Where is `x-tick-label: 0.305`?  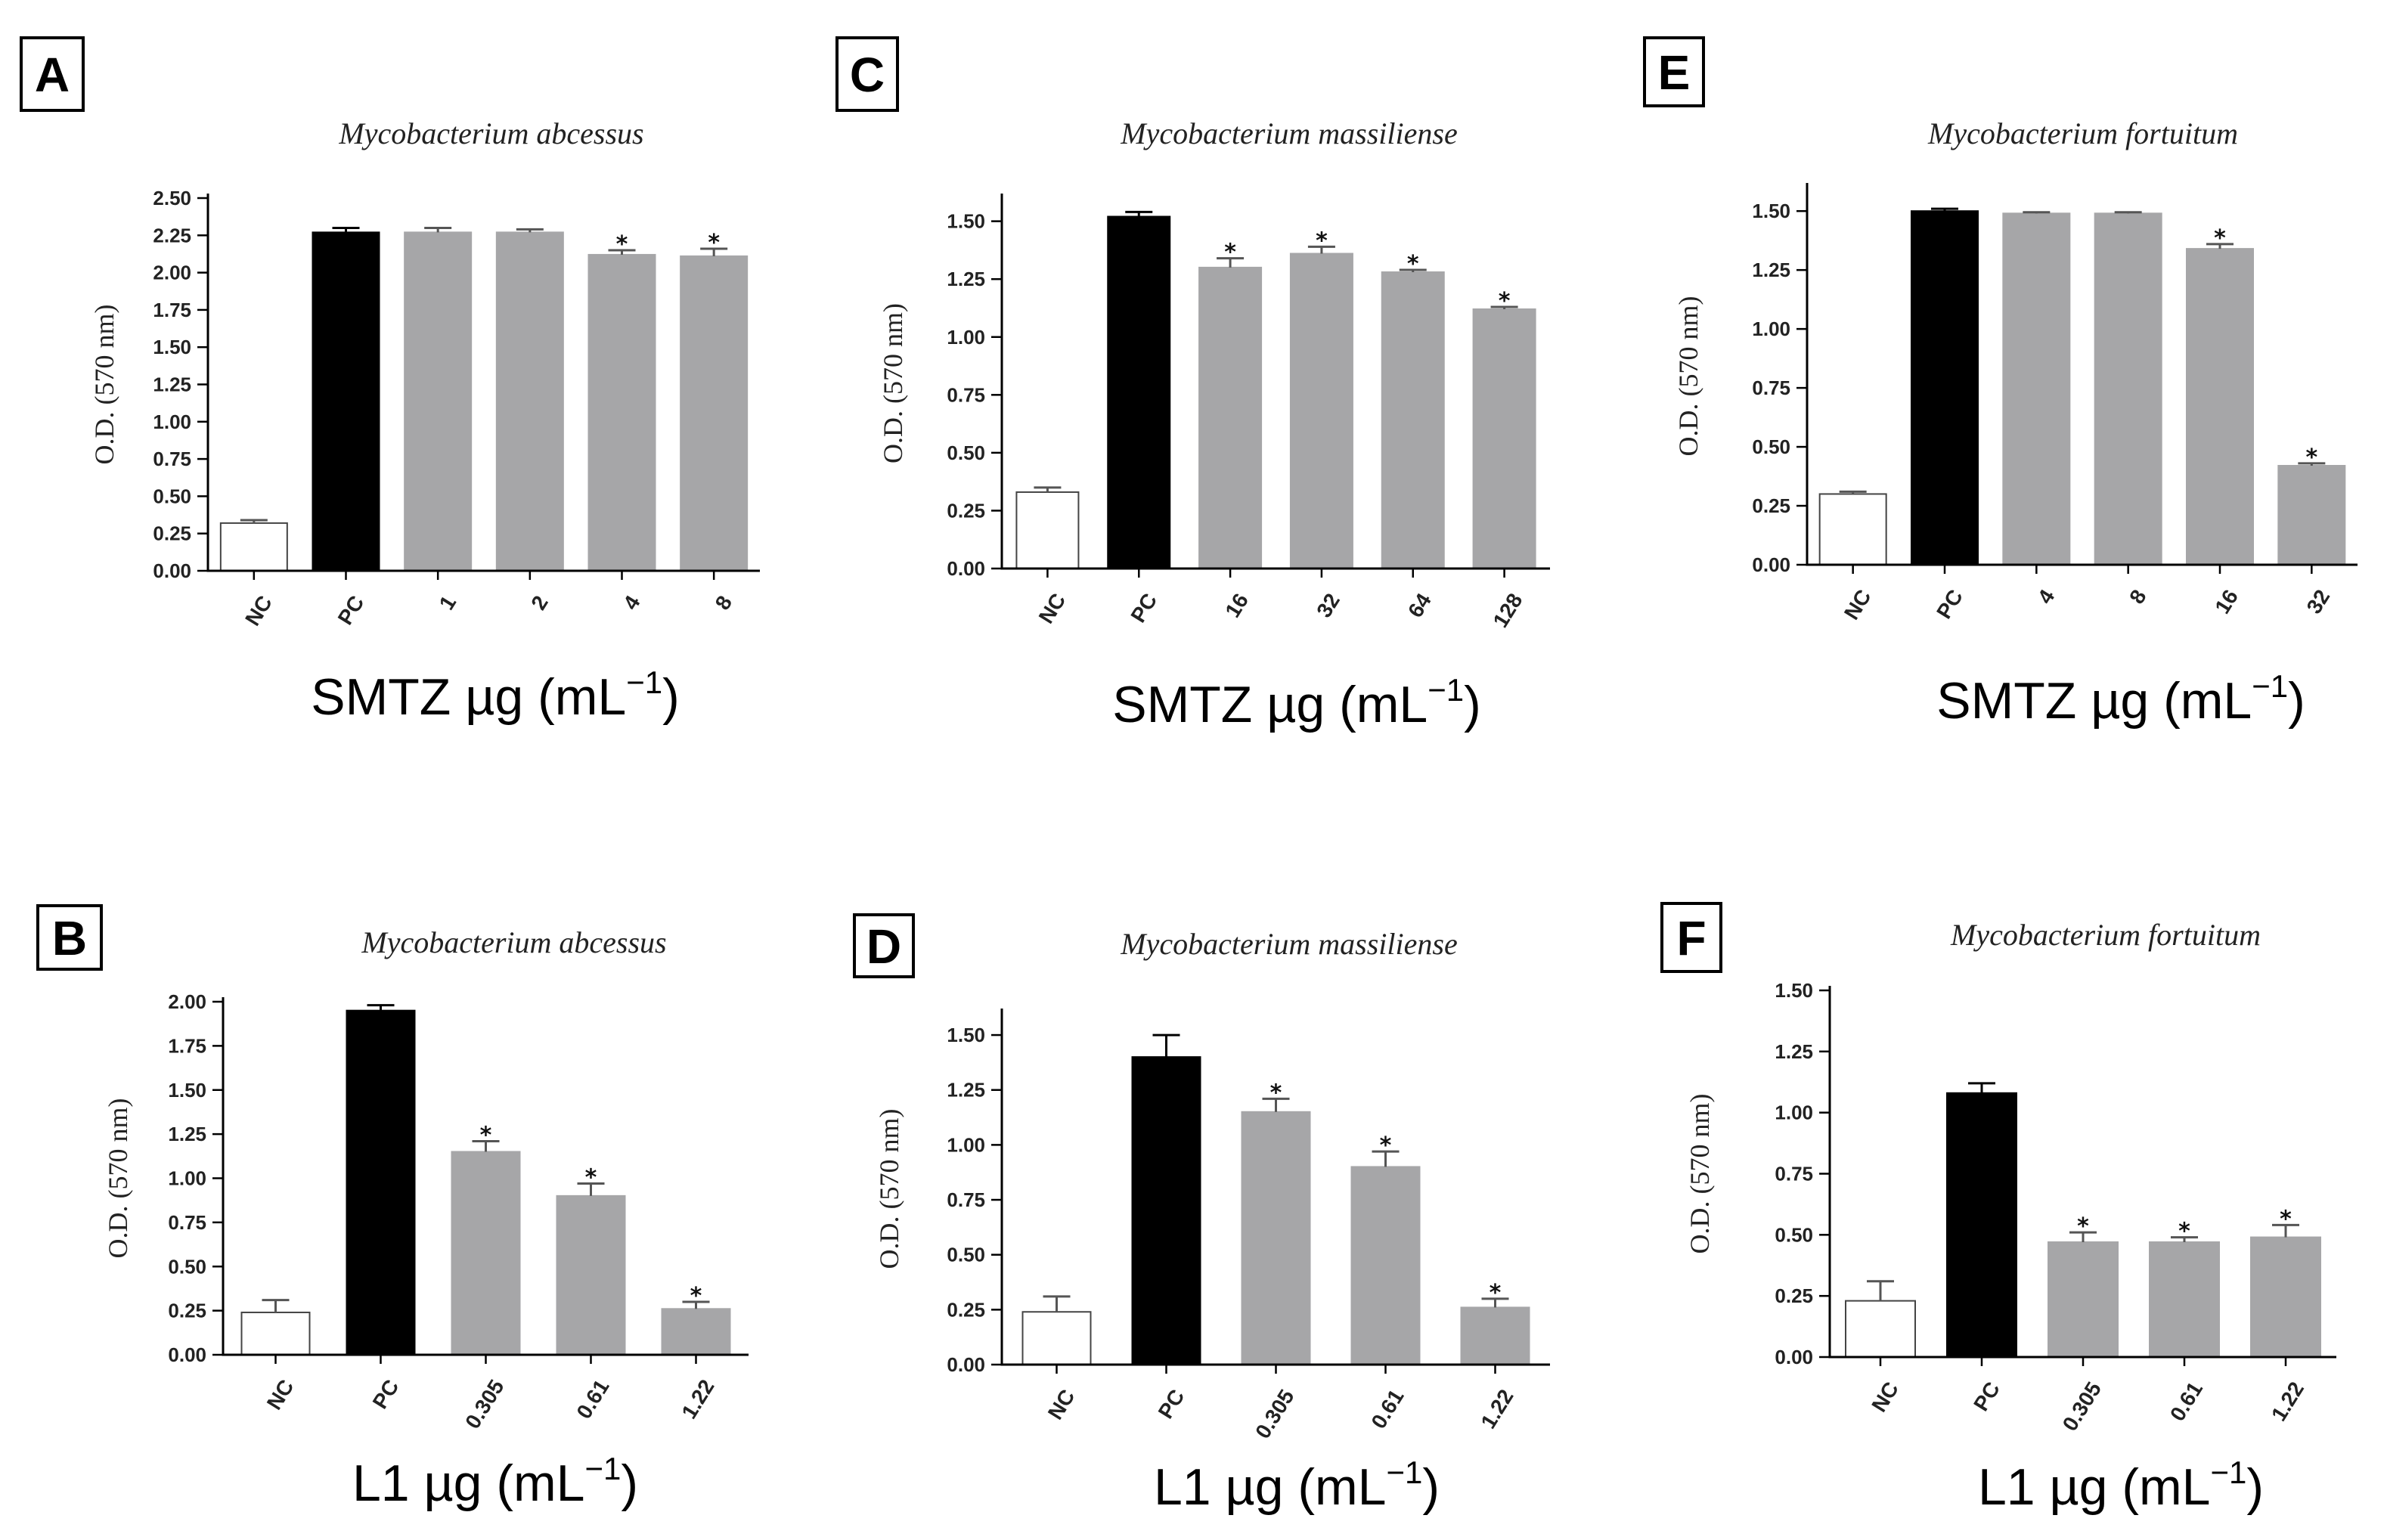 x-tick-label: 0.305 is located at coordinates (1274, 1413).